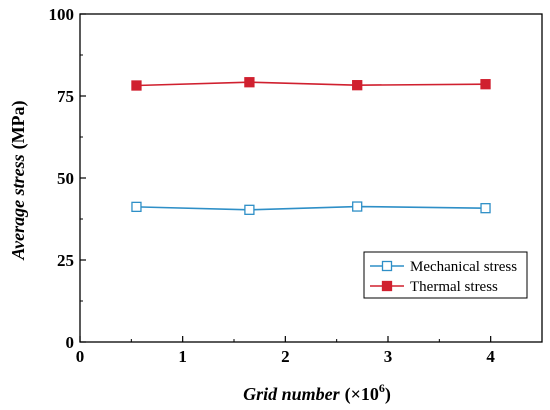 The image size is (550, 410). What do you see at coordinates (454, 287) in the screenshot?
I see `legend-label-1: Thermal stress` at bounding box center [454, 287].